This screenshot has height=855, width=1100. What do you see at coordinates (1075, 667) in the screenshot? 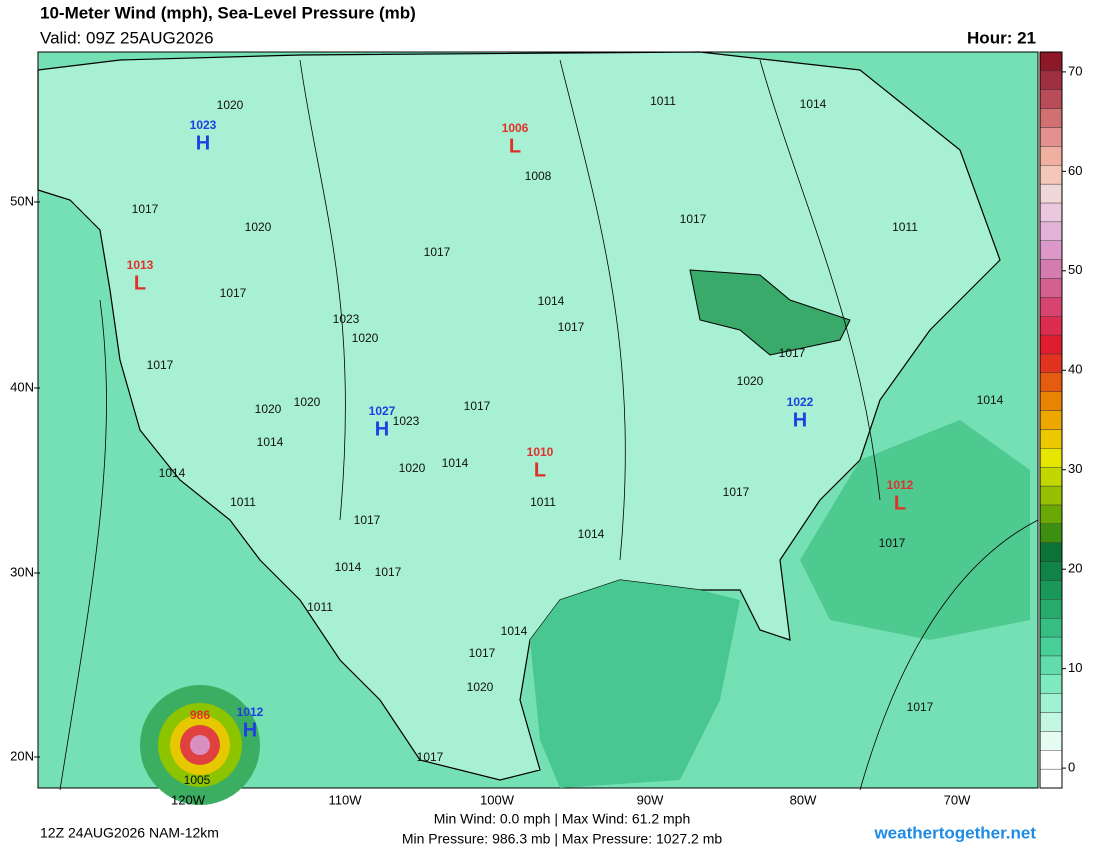
I see `colorbar-label: 10` at bounding box center [1075, 667].